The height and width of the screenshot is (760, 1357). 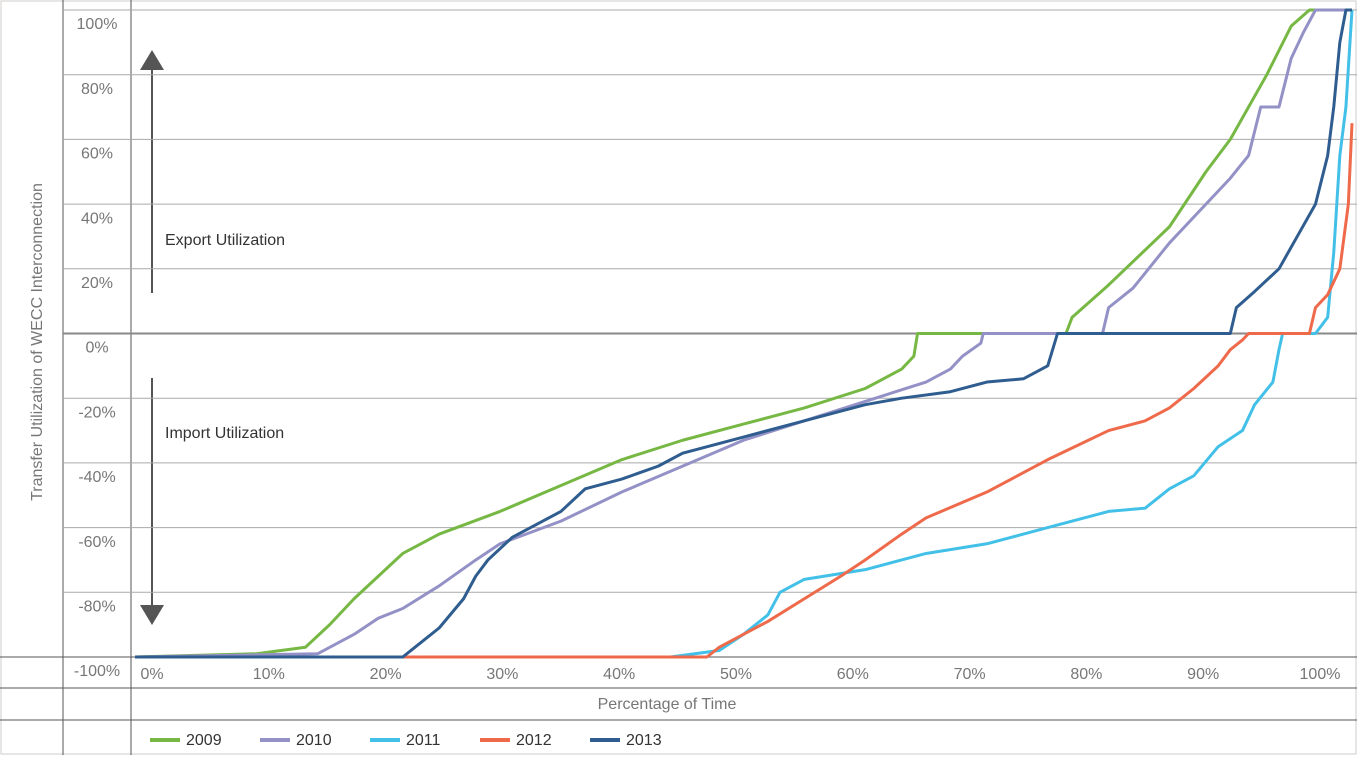 I want to click on y-tick-label: 0%, so click(x=96, y=348).